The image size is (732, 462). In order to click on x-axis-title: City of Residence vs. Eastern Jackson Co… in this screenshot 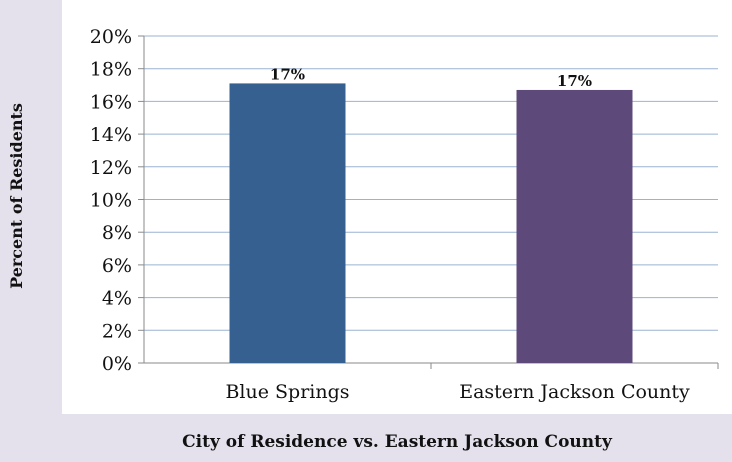, I will do `click(397, 442)`.